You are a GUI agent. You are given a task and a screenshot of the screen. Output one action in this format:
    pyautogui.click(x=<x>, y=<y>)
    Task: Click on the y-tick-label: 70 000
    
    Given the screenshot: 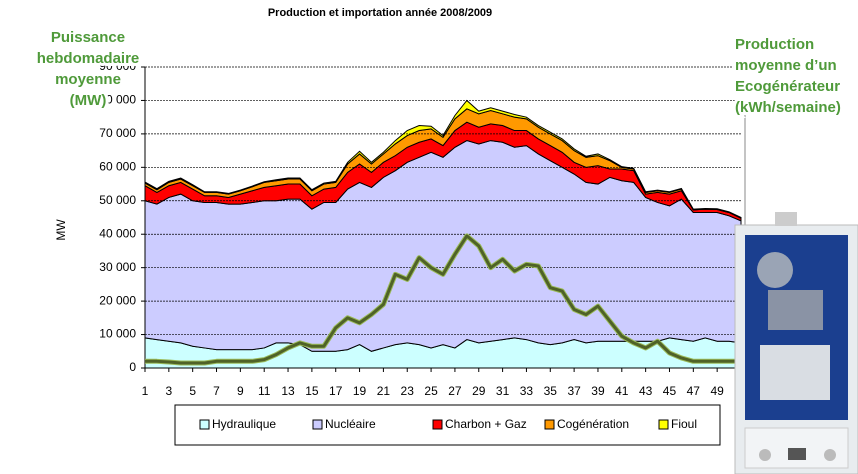 What is the action you would take?
    pyautogui.click(x=117, y=133)
    